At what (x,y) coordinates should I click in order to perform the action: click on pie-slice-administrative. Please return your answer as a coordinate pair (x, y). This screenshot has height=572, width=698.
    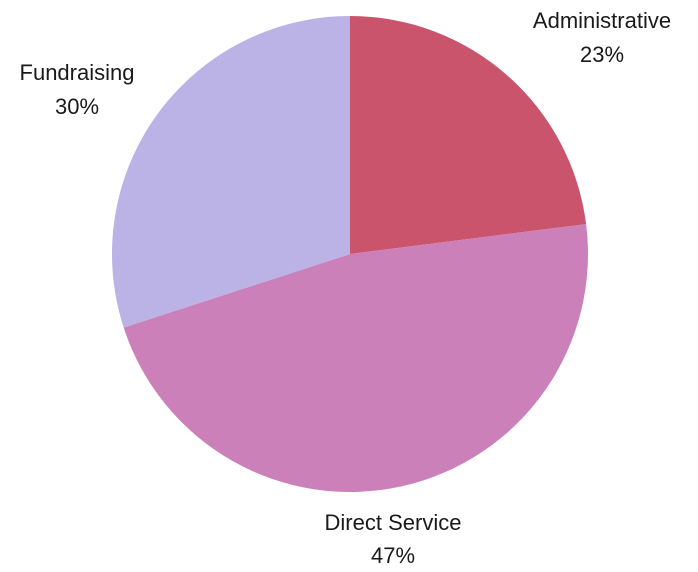
    Looking at the image, I should click on (468, 135).